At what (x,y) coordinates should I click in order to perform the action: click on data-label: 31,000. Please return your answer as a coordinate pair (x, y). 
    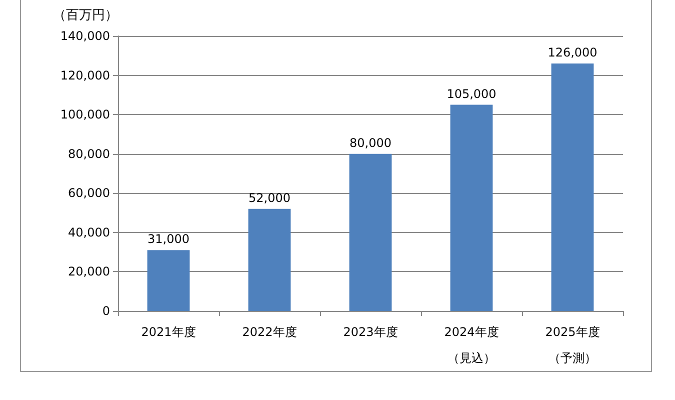
    Looking at the image, I should click on (169, 239).